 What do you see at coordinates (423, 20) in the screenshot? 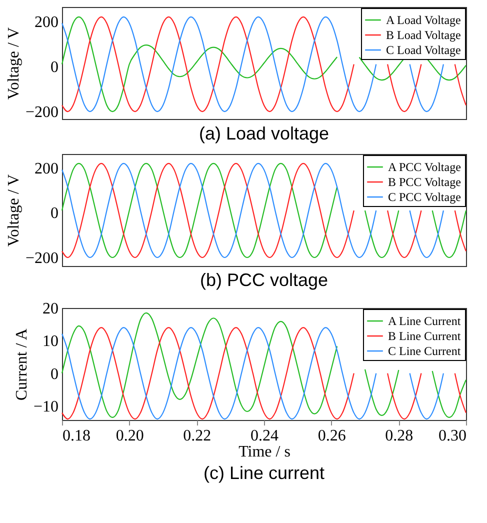
I see `legend-label: A Load Voltage` at bounding box center [423, 20].